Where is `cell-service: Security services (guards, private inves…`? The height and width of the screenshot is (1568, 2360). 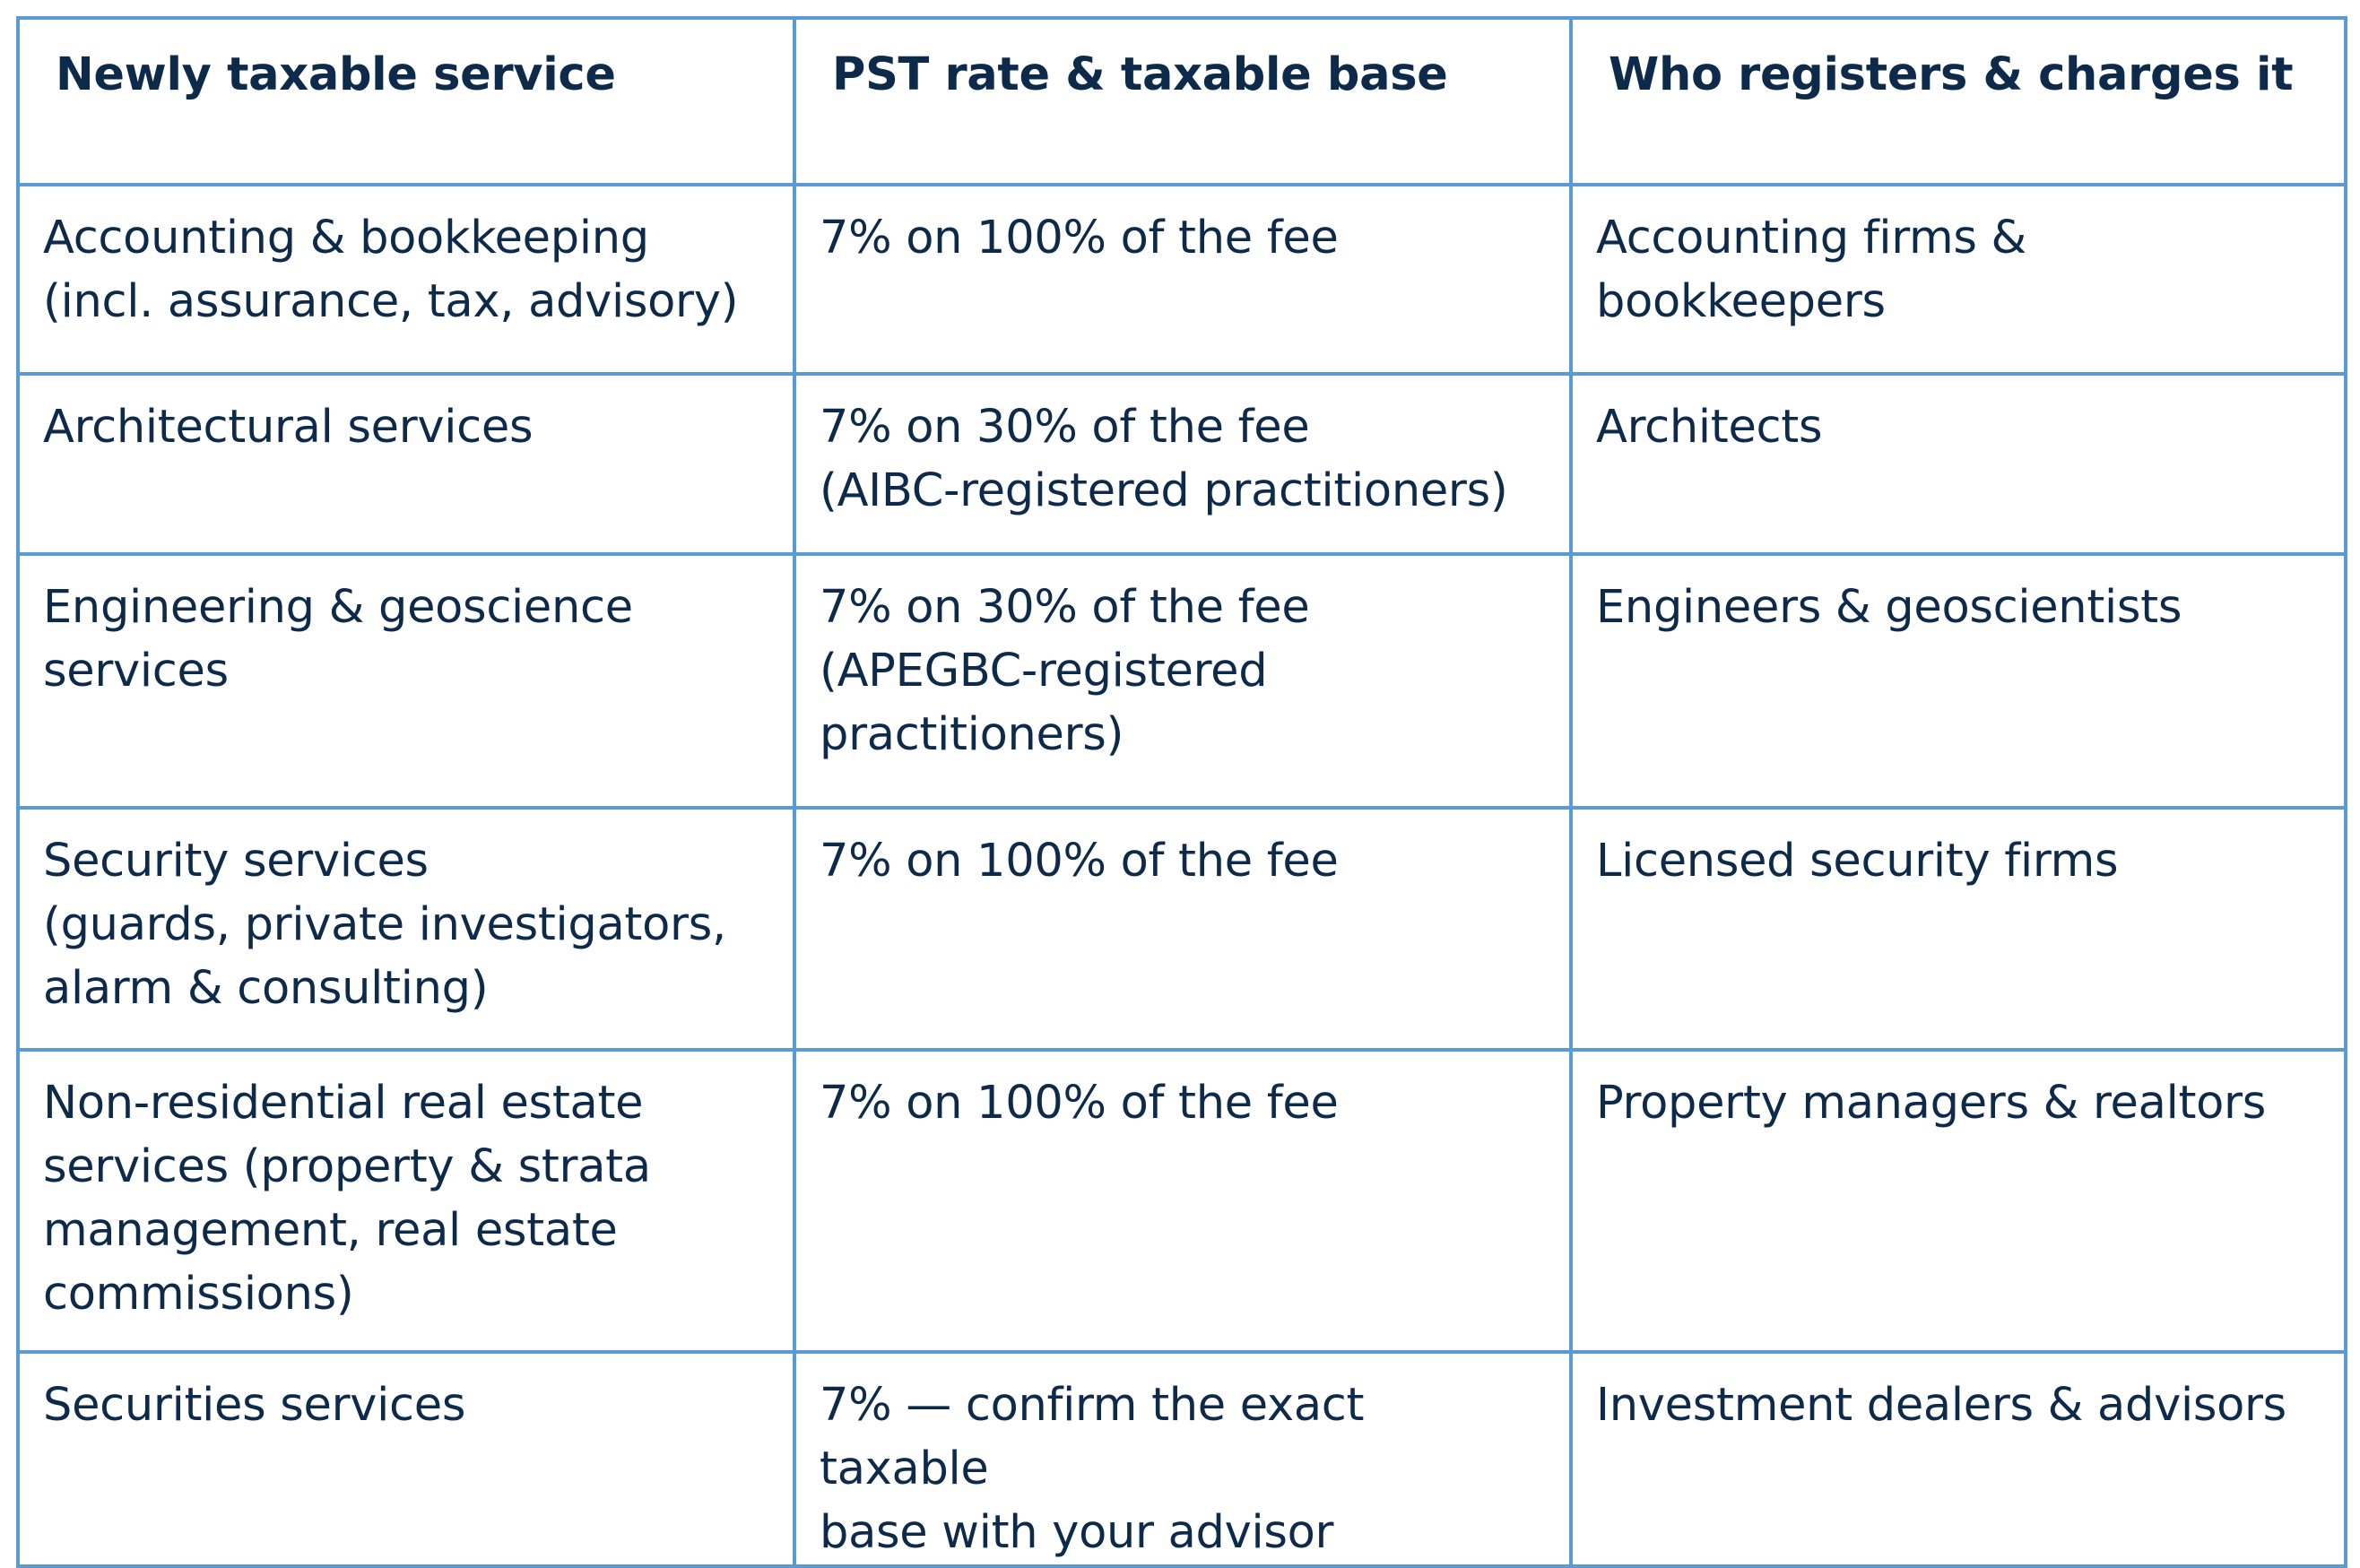
cell-service: Security services (guards, private inves… is located at coordinates (406, 929).